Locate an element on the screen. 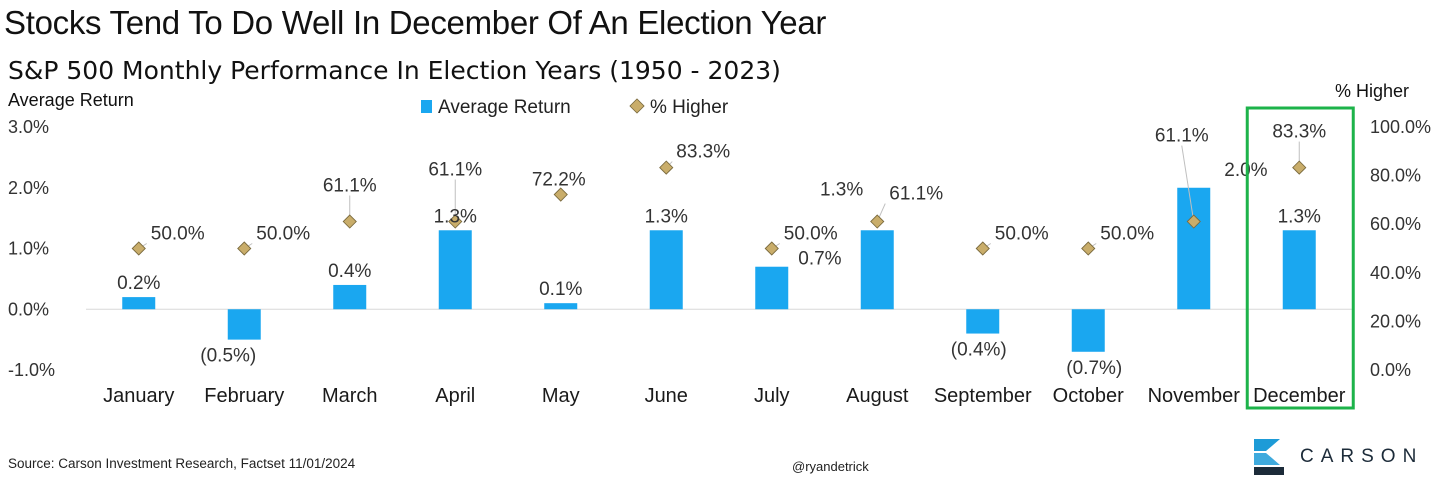  diamond-july is located at coordinates (771, 248).